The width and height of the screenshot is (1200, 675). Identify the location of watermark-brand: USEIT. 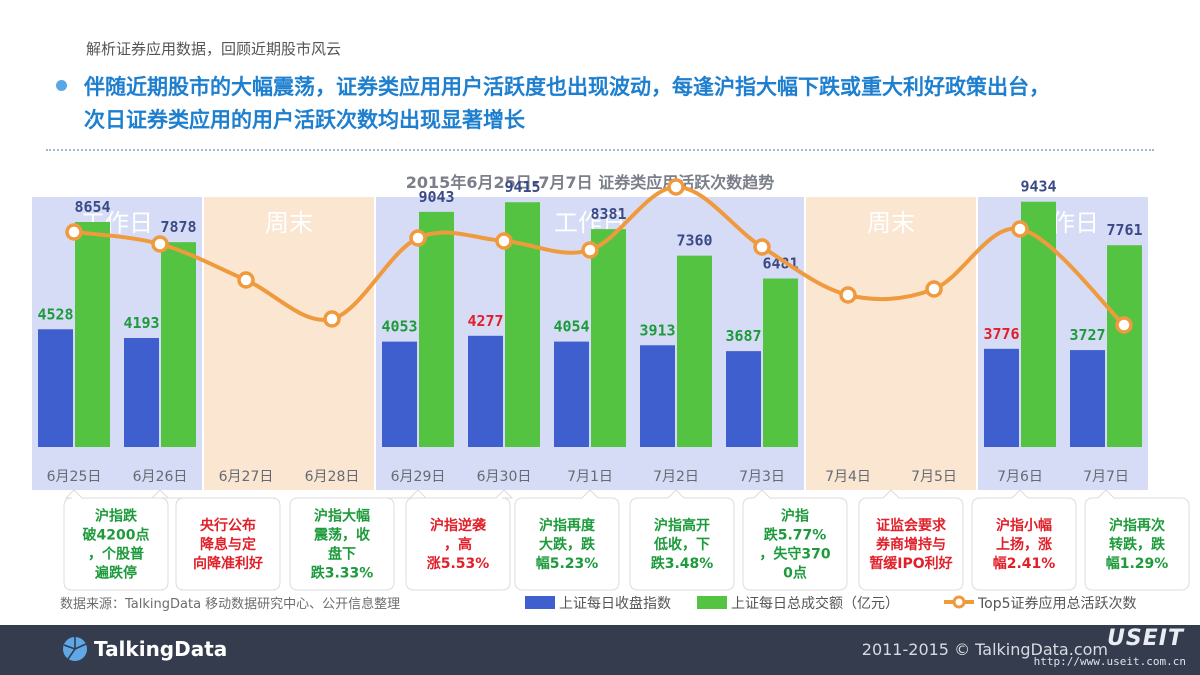
(1145, 638).